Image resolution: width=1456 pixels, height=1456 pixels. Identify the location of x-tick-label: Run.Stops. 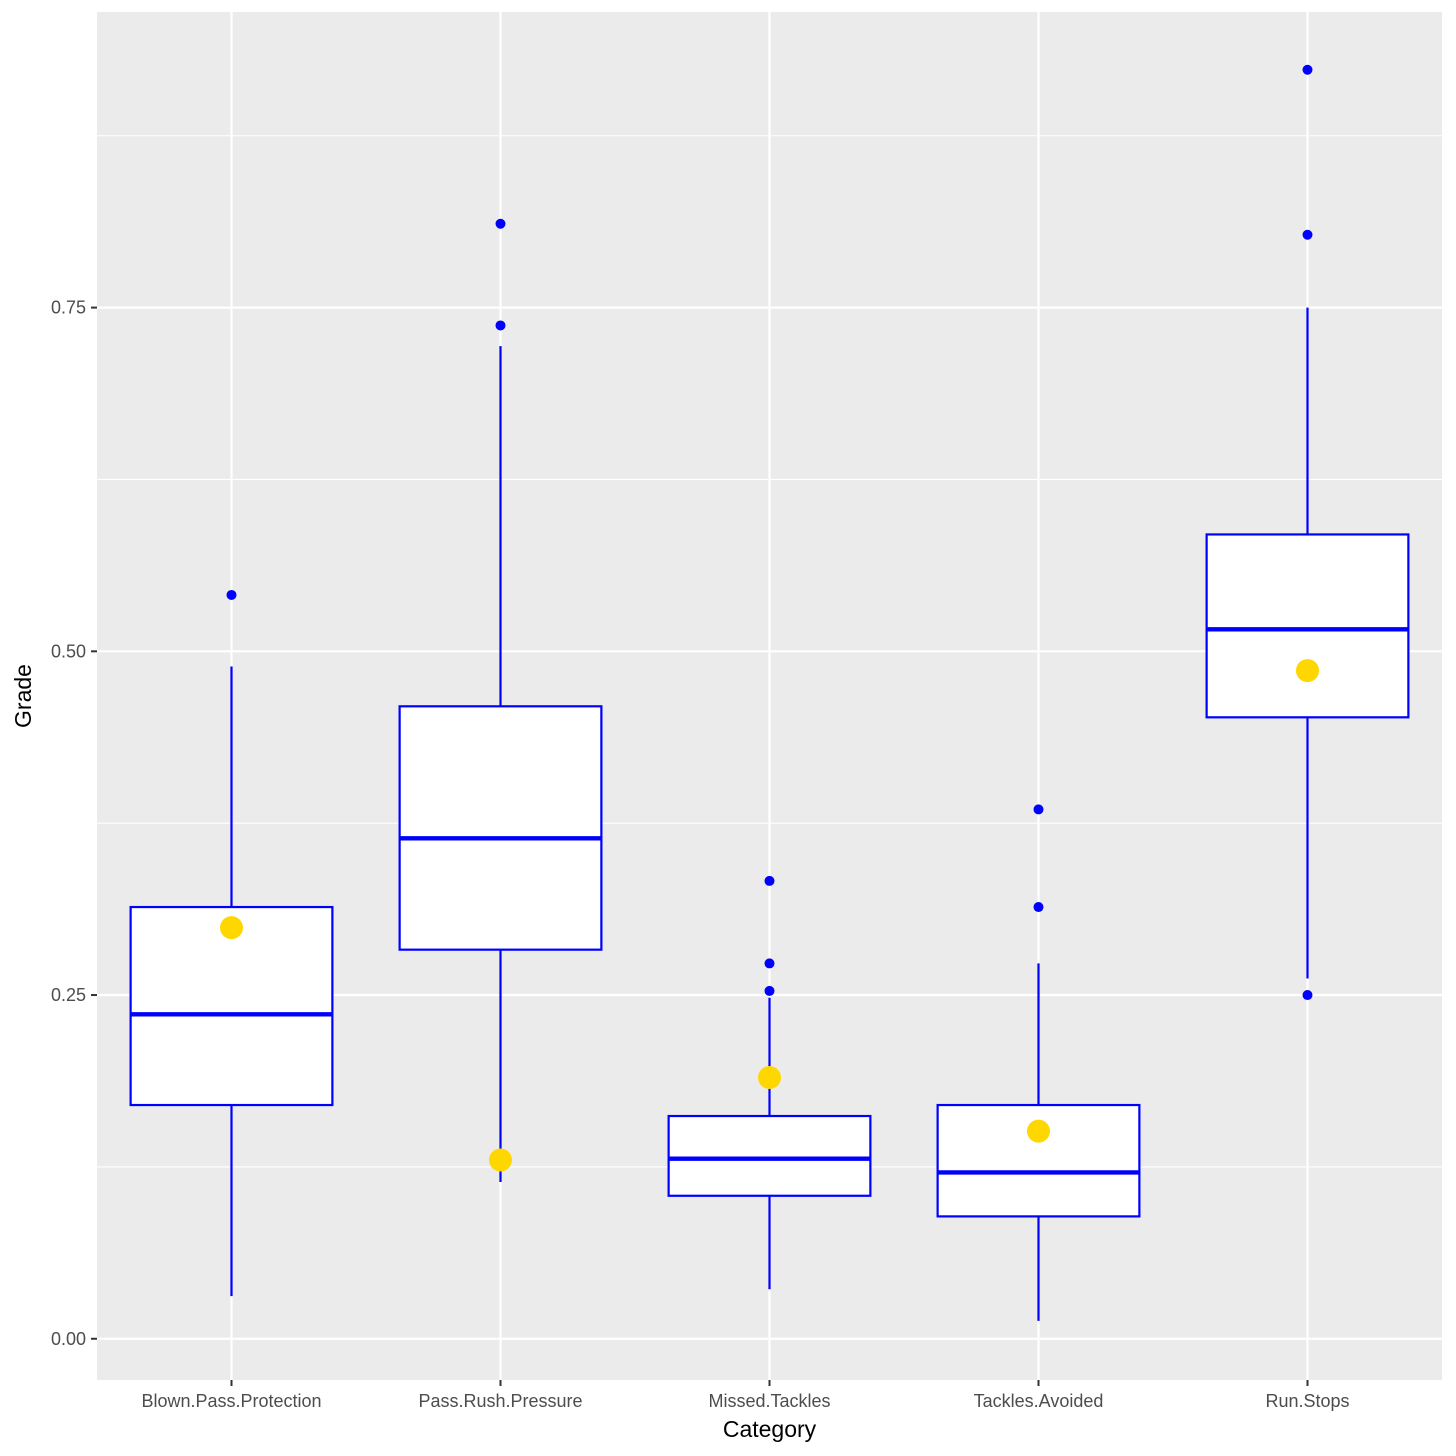
(1307, 1401).